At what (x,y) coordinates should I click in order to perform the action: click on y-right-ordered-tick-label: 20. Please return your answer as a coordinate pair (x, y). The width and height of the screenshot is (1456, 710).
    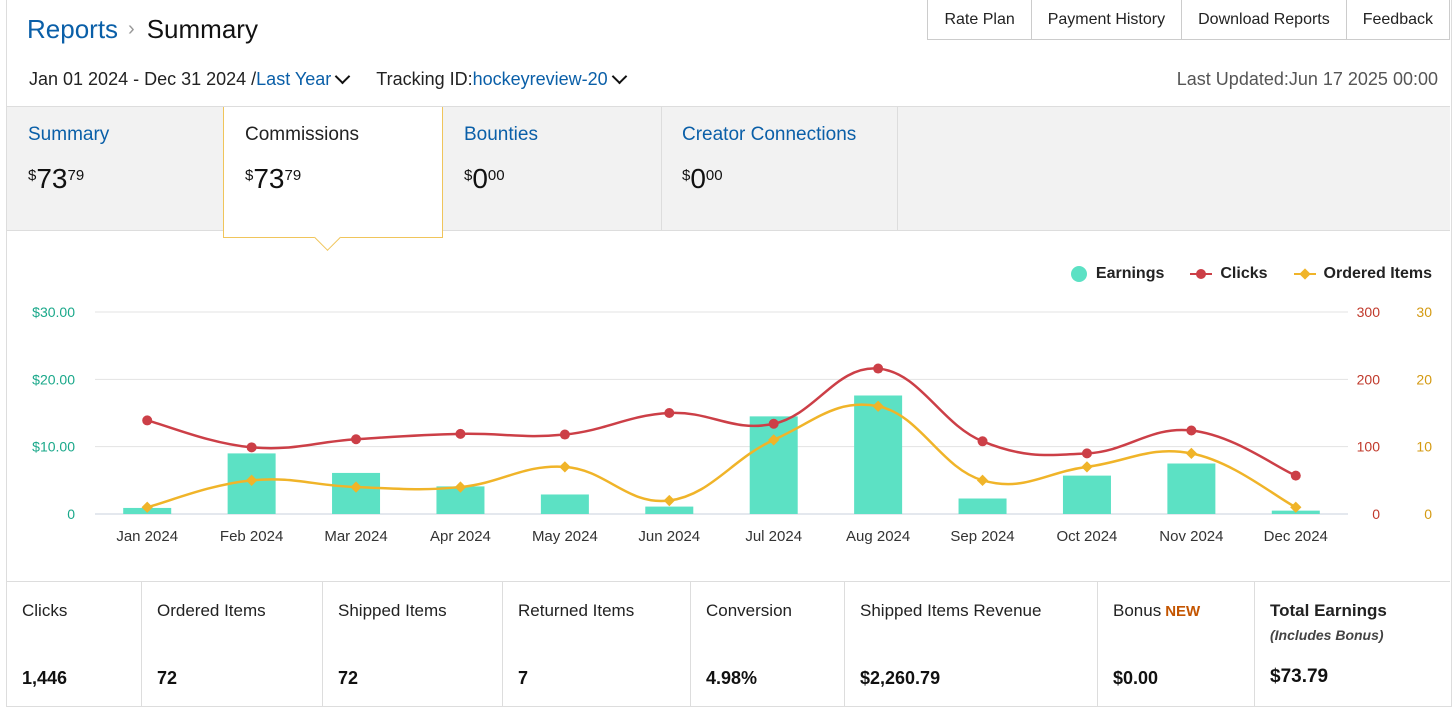
    Looking at the image, I should click on (1424, 379).